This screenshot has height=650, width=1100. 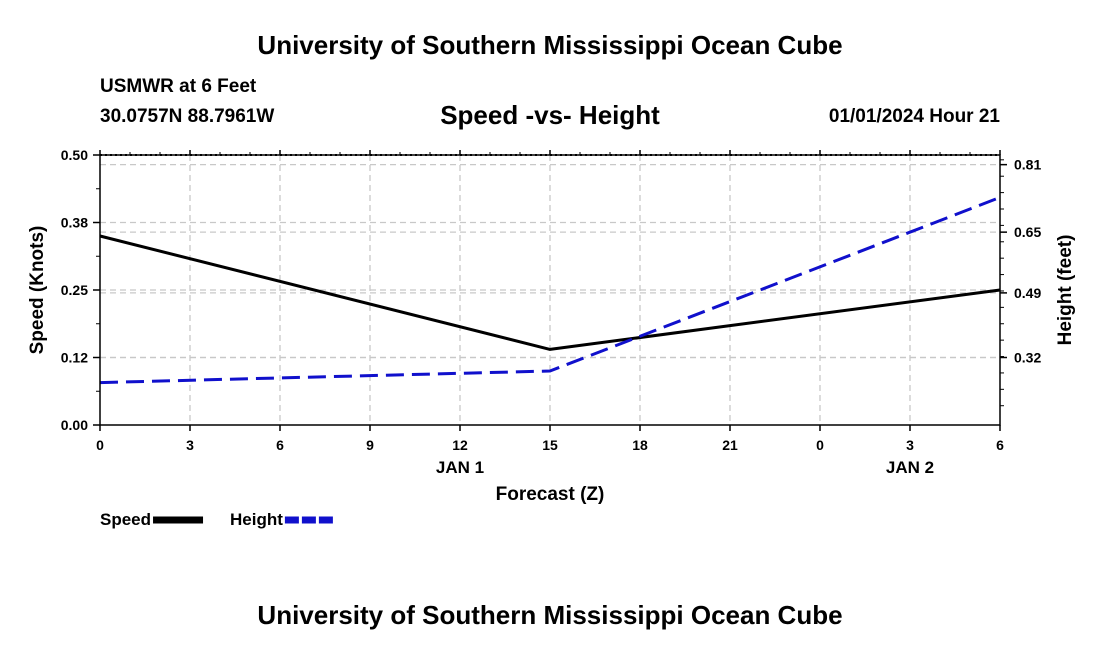 I want to click on chart-title: Speed -vs- Height, so click(x=550, y=115).